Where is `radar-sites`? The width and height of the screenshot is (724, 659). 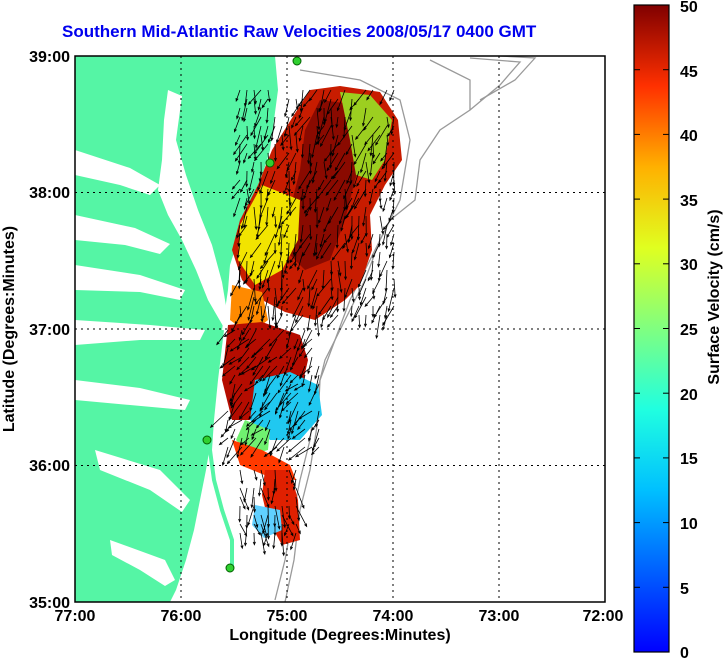
radar-sites is located at coordinates (252, 314).